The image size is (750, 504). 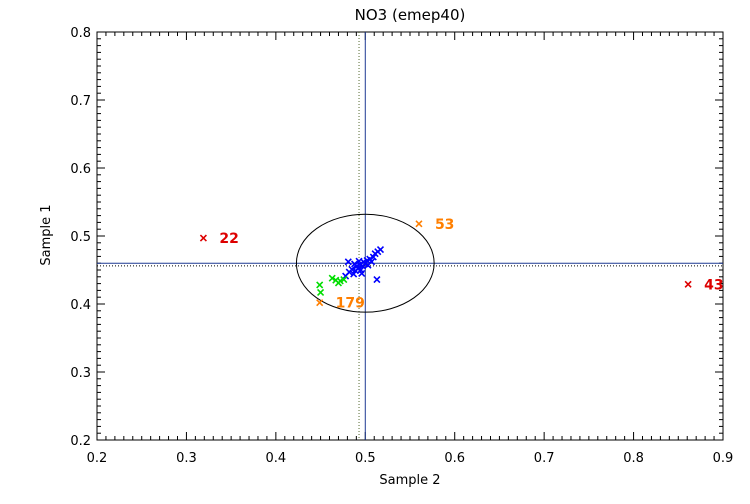 What do you see at coordinates (80, 305) in the screenshot?
I see `y-tick-label: 0.4` at bounding box center [80, 305].